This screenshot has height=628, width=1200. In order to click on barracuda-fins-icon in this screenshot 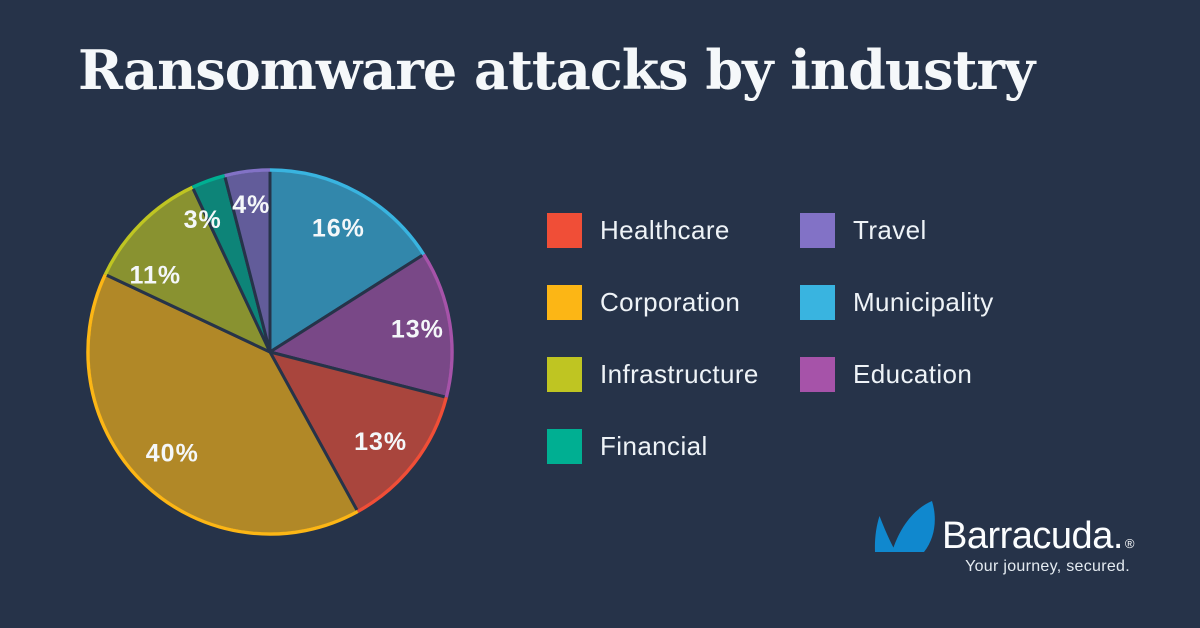, I will do `click(904, 526)`.